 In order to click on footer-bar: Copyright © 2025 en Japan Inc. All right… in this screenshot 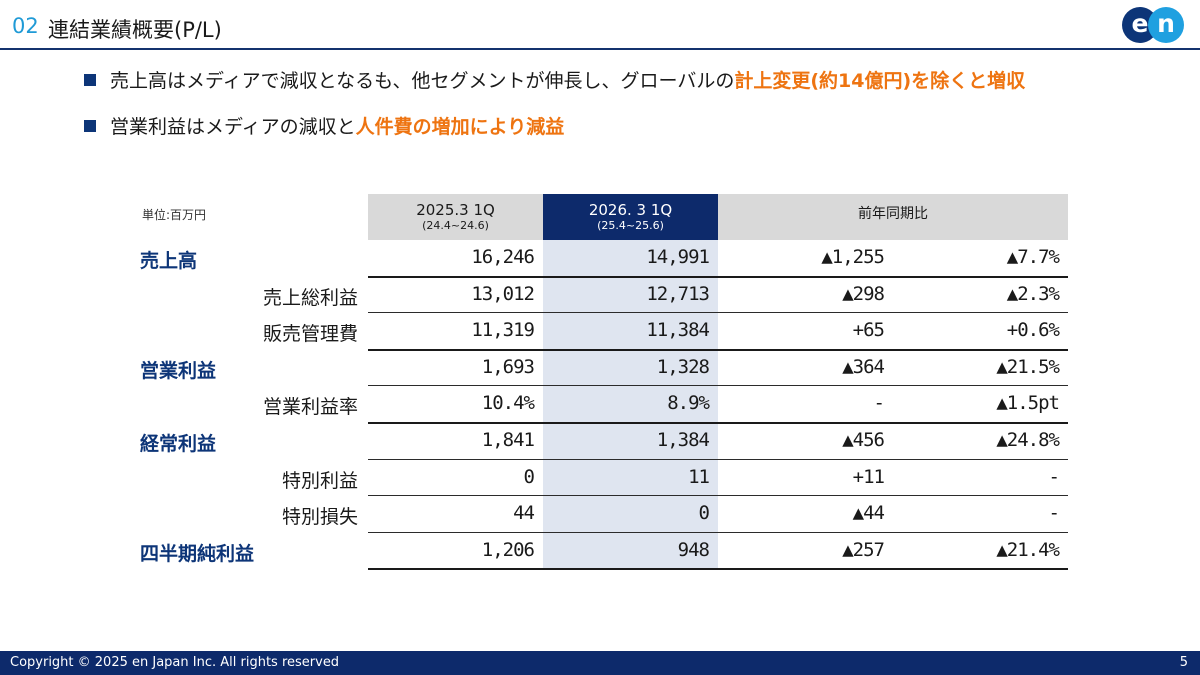, I will do `click(600, 663)`.